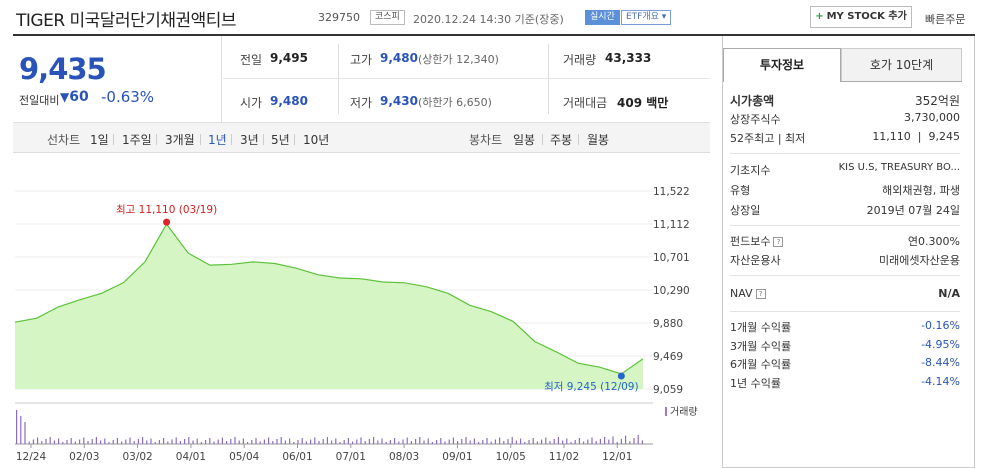 The image size is (988, 468). Describe the element at coordinates (666, 411) in the screenshot. I see `volume-legend-swatch` at that location.